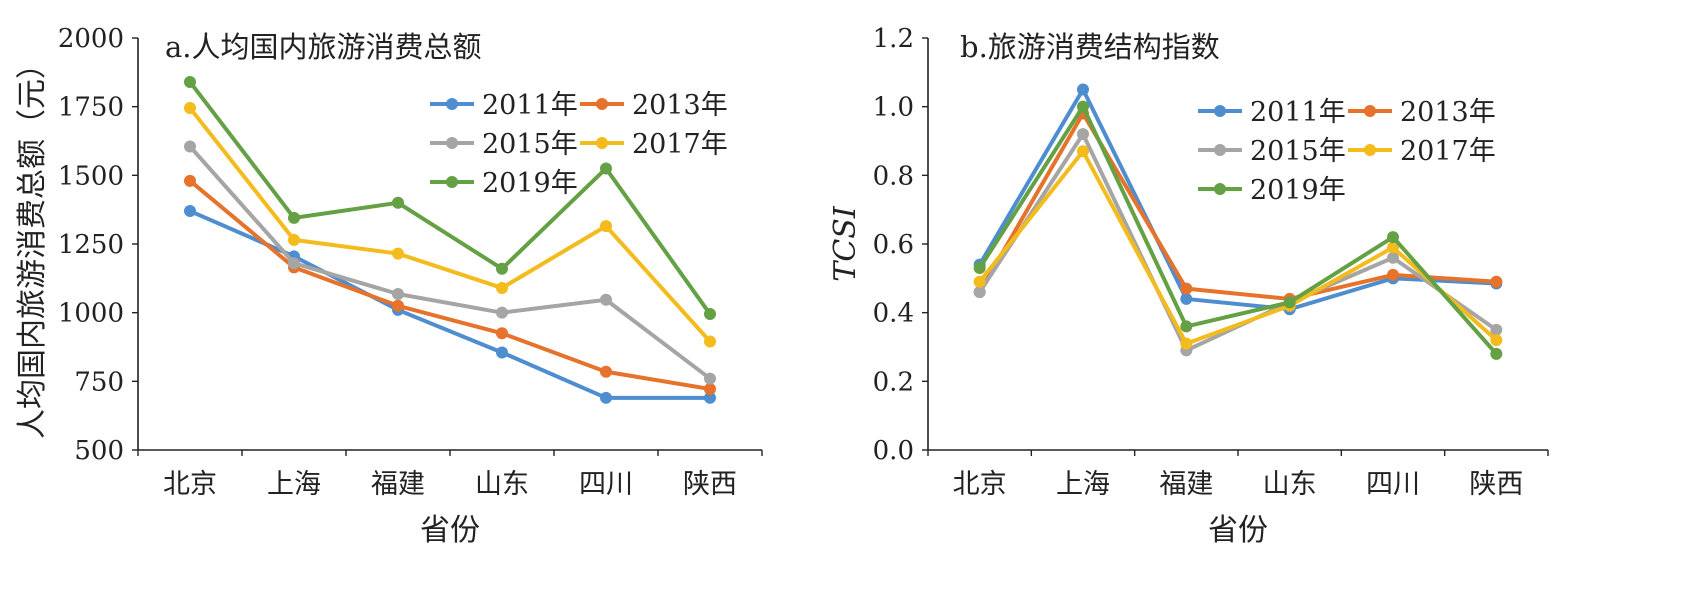  What do you see at coordinates (893, 314) in the screenshot?
I see `y-tick-label: 0.4` at bounding box center [893, 314].